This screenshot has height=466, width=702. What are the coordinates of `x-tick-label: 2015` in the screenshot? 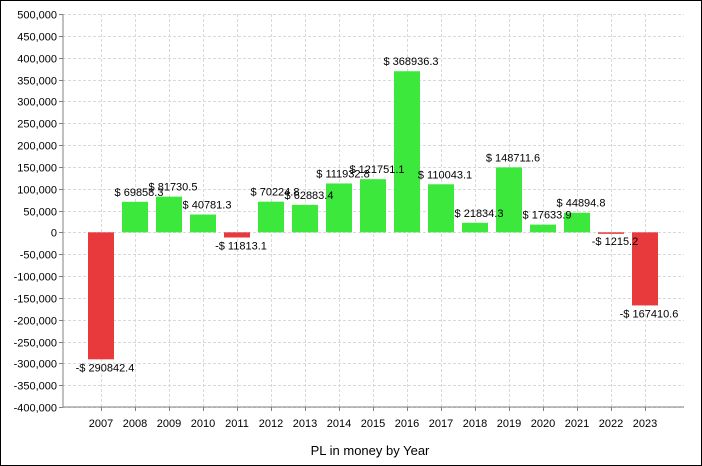 It's located at (373, 424).